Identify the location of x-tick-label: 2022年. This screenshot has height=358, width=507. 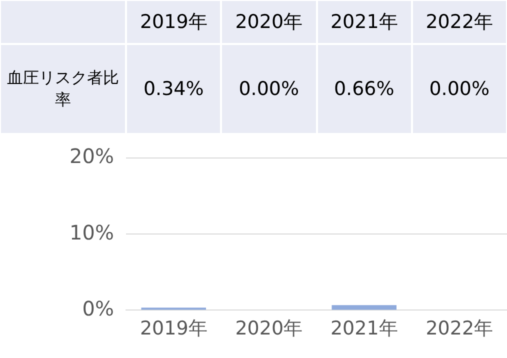
(460, 329).